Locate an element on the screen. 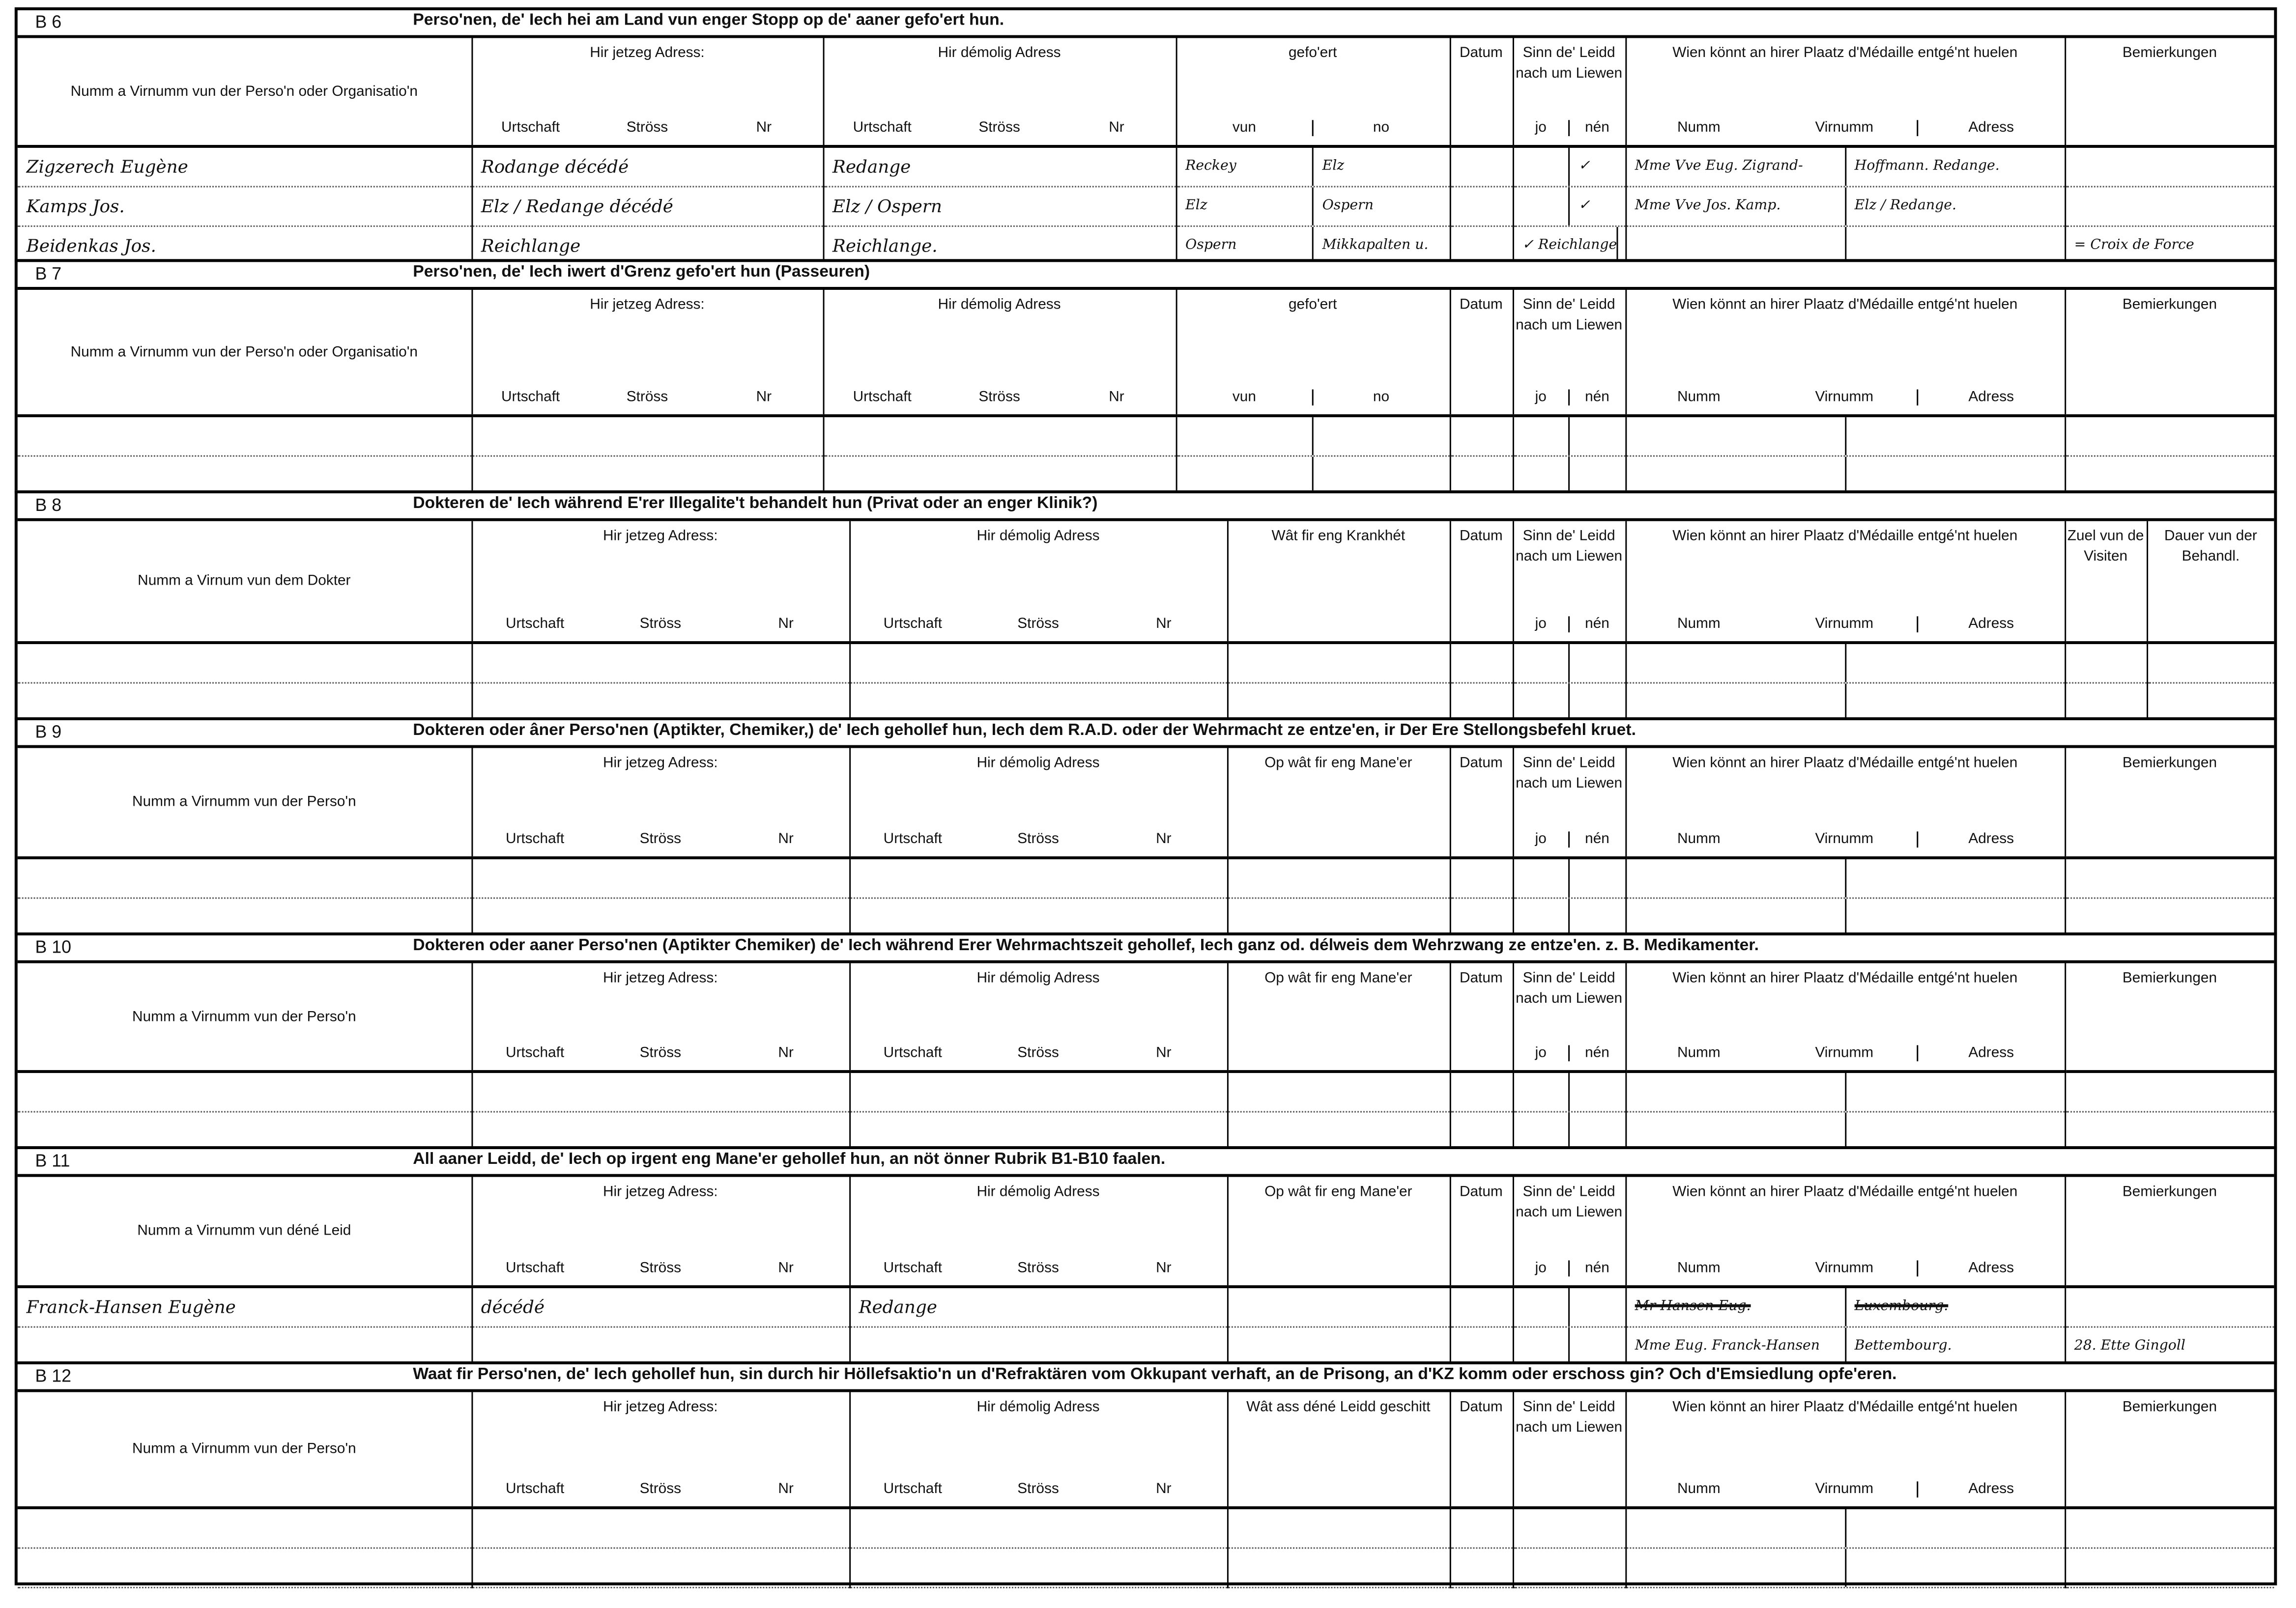  cell-bem: 28. Ette Gingoll is located at coordinates (2169, 1347).